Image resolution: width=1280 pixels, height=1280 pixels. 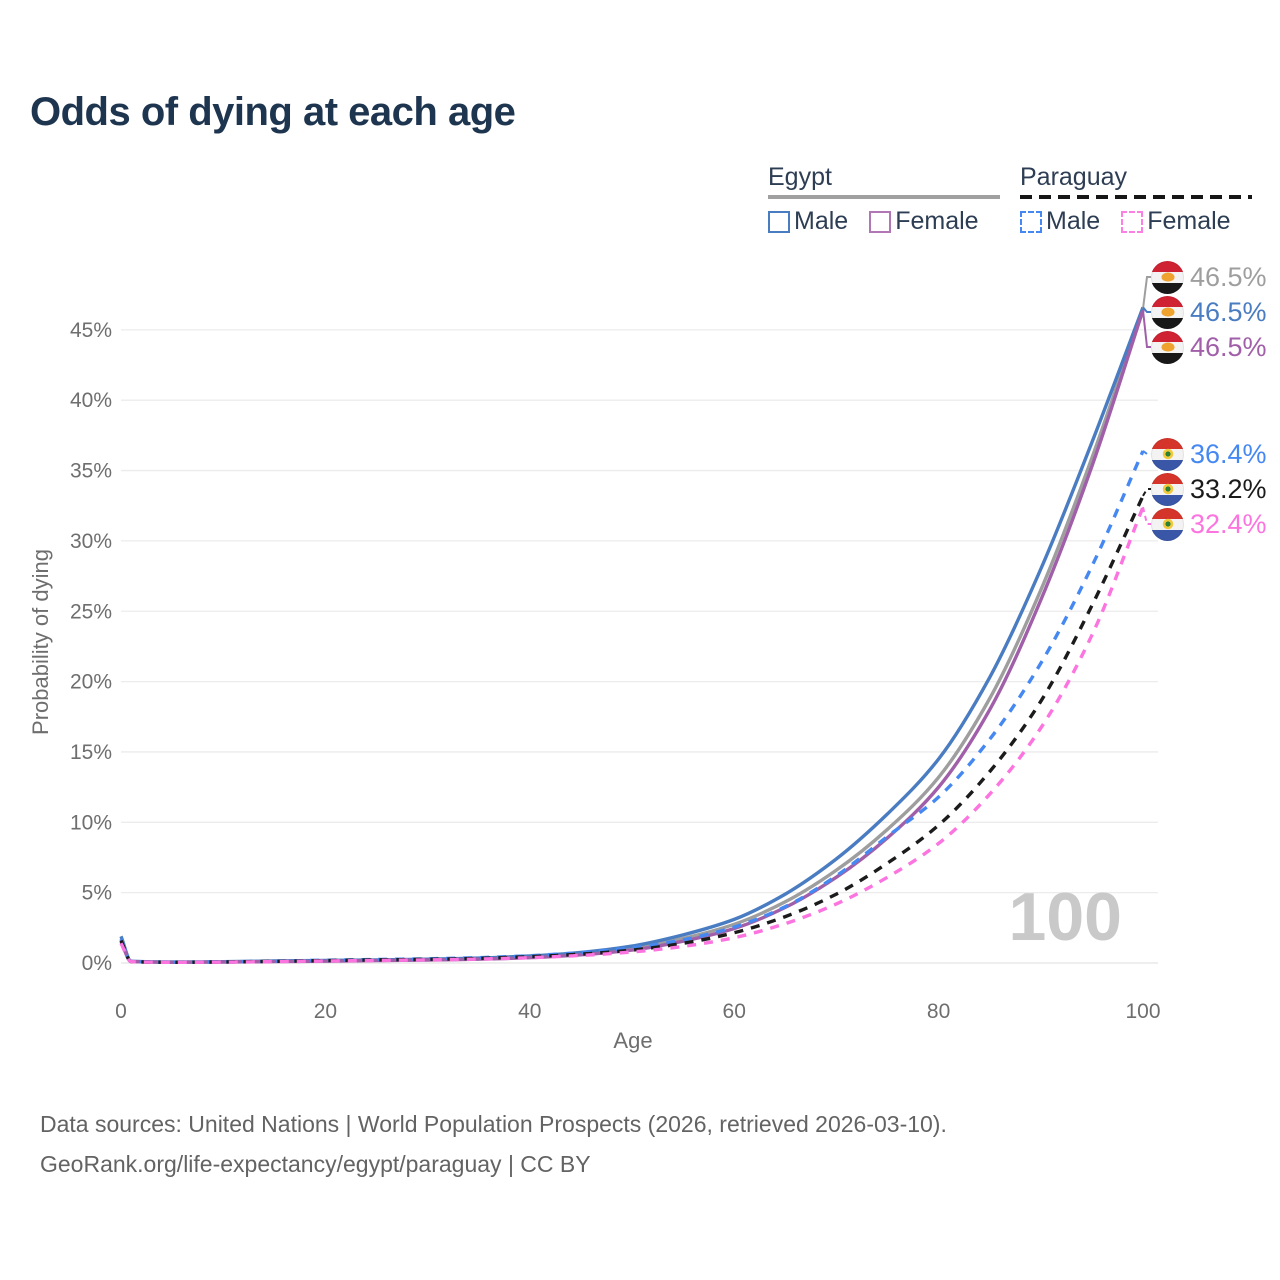 I want to click on value-label-paraguay-total: 33.2%, so click(x=1209, y=489).